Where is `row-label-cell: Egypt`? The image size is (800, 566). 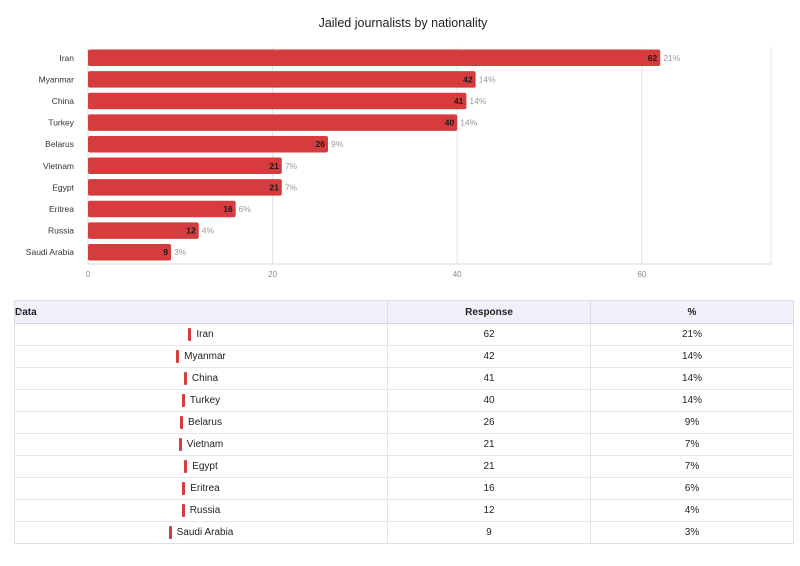 row-label-cell: Egypt is located at coordinates (201, 466).